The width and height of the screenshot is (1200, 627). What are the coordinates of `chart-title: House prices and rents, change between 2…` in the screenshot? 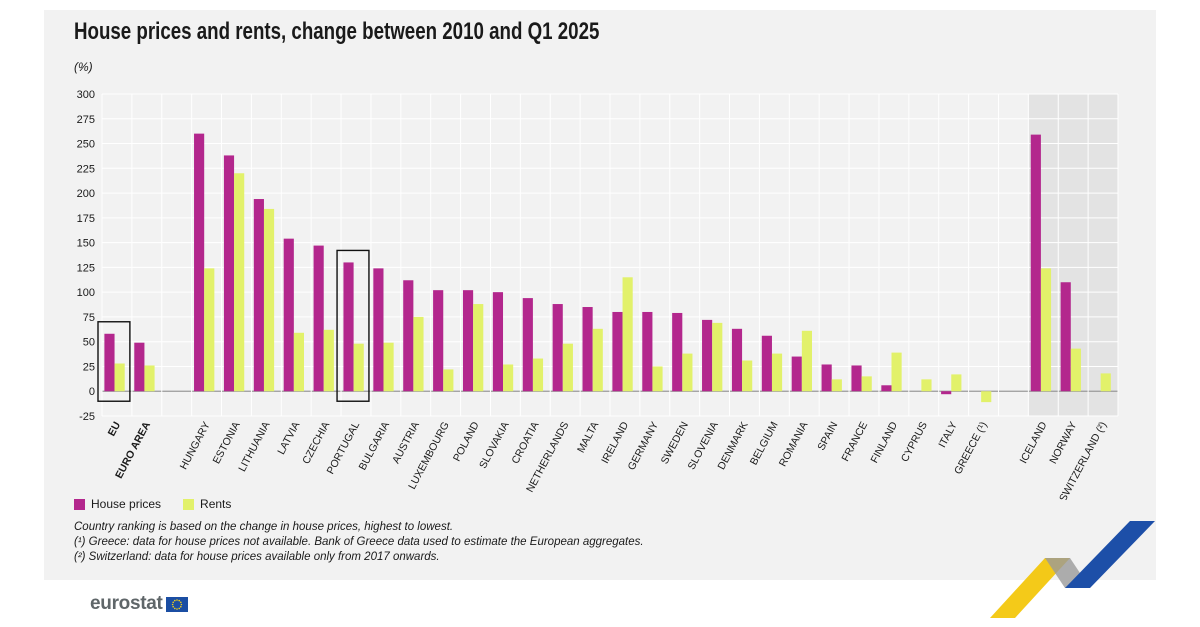 It's located at (337, 31).